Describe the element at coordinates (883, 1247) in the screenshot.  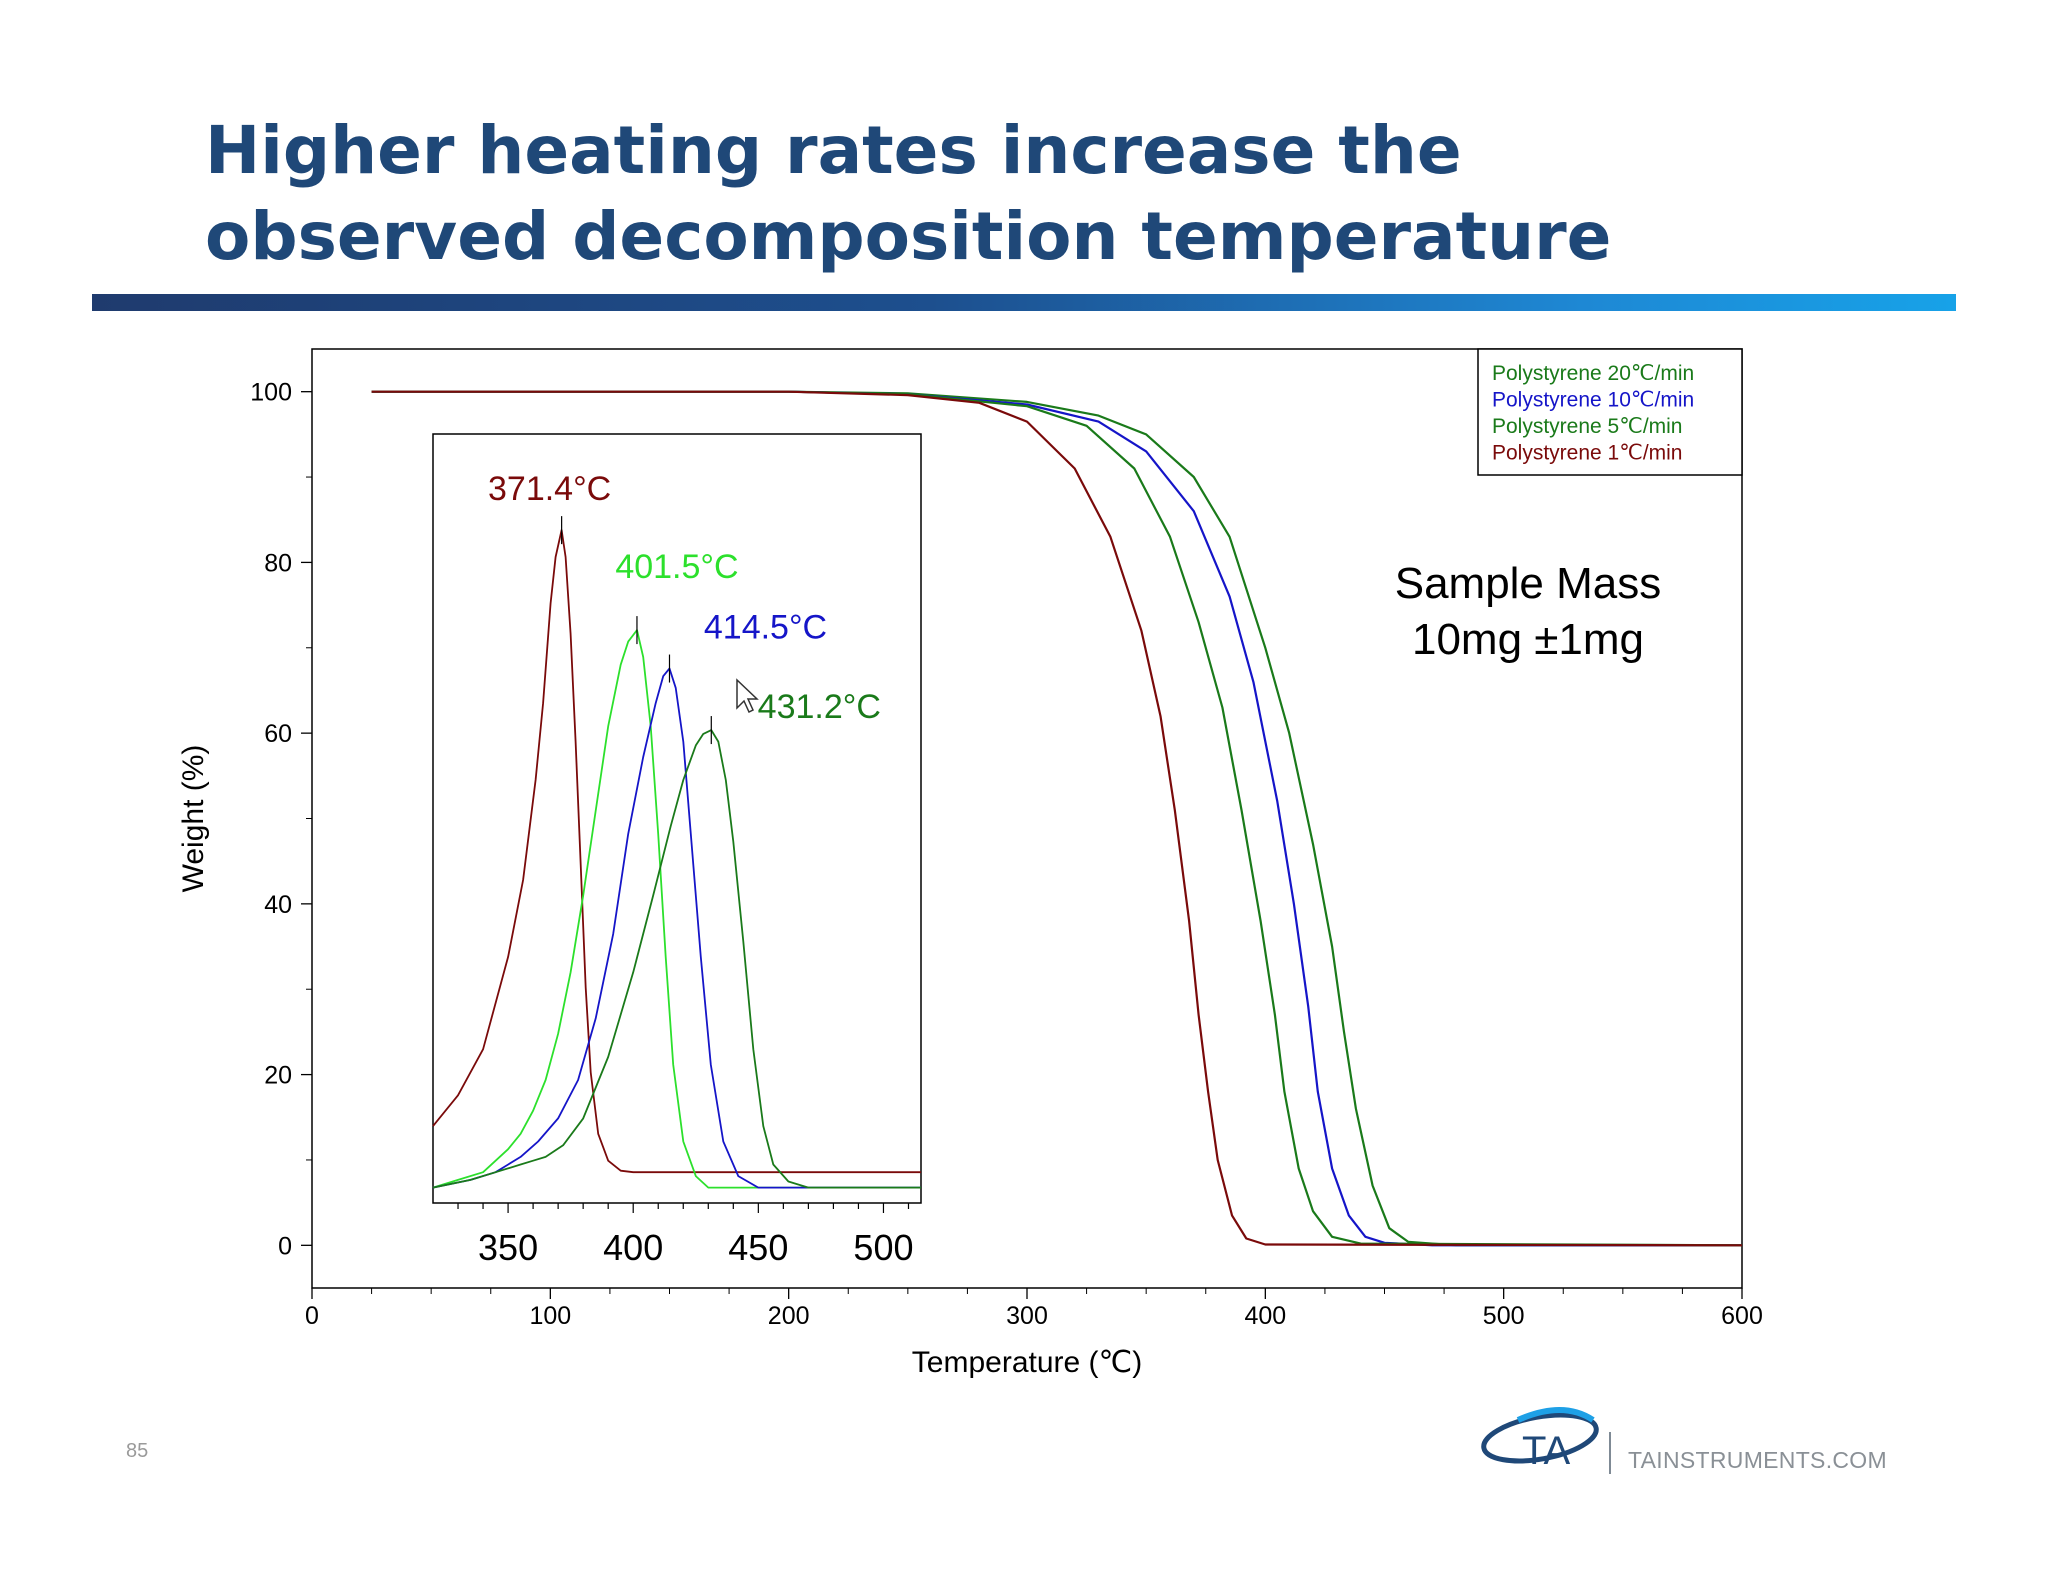
I see `inset-x-tick-label: 500` at that location.